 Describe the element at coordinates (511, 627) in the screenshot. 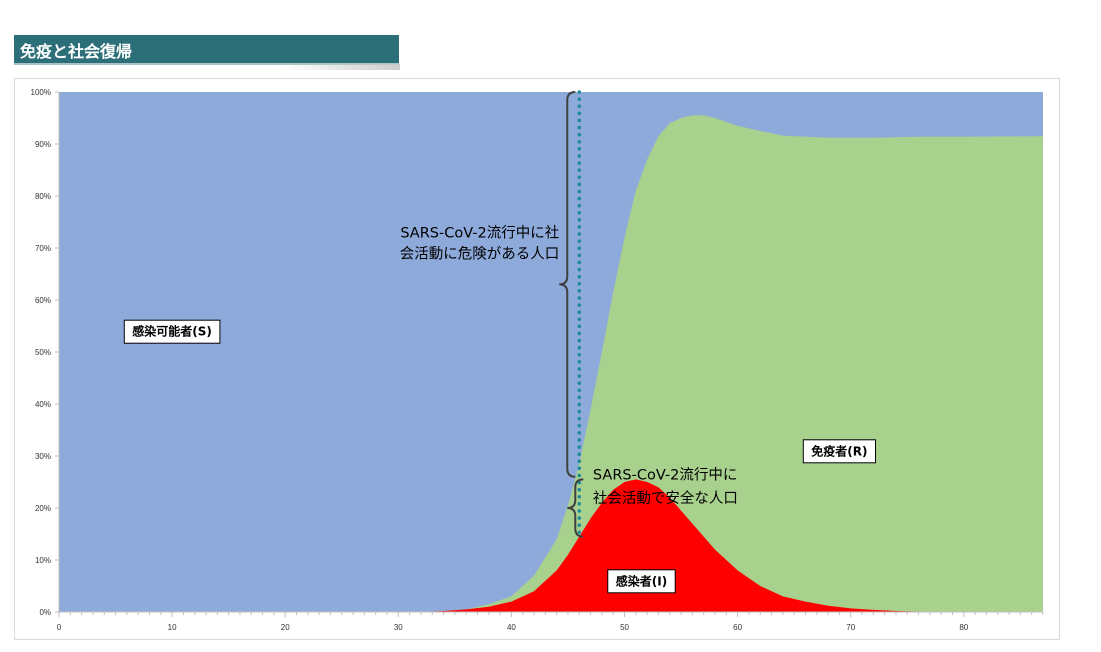

I see `x-tick-label: 40` at that location.